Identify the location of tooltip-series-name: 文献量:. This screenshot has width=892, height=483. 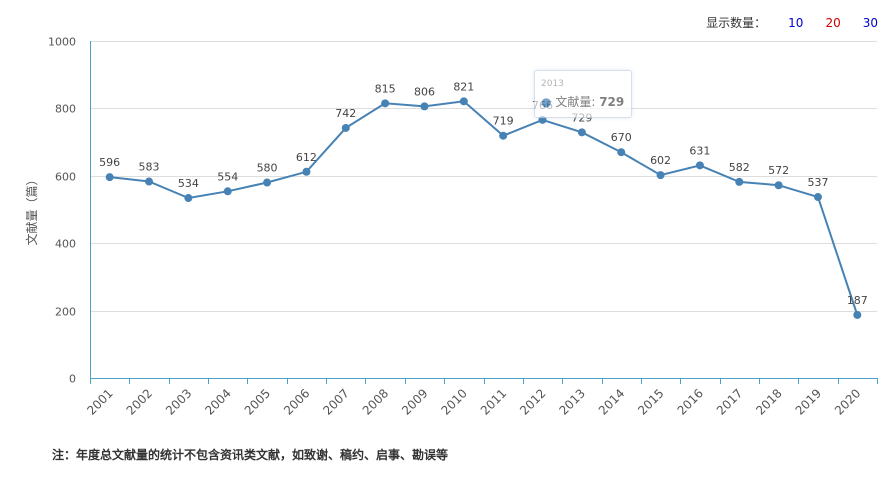
(575, 102).